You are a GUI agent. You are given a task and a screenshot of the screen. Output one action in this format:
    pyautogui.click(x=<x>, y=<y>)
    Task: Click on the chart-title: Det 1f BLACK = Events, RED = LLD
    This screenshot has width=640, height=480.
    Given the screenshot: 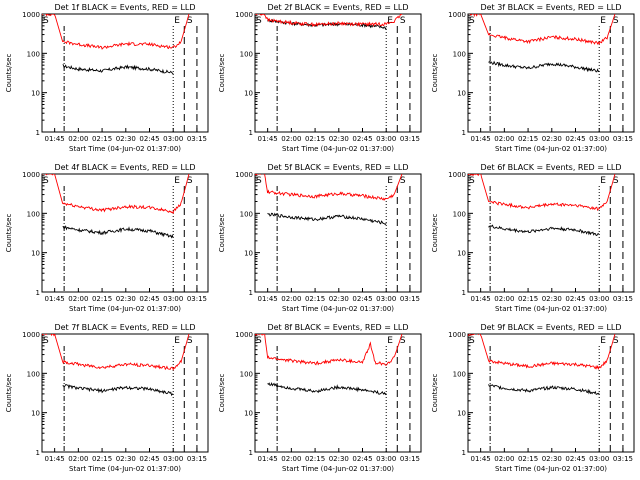 What is the action you would take?
    pyautogui.click(x=124, y=7)
    